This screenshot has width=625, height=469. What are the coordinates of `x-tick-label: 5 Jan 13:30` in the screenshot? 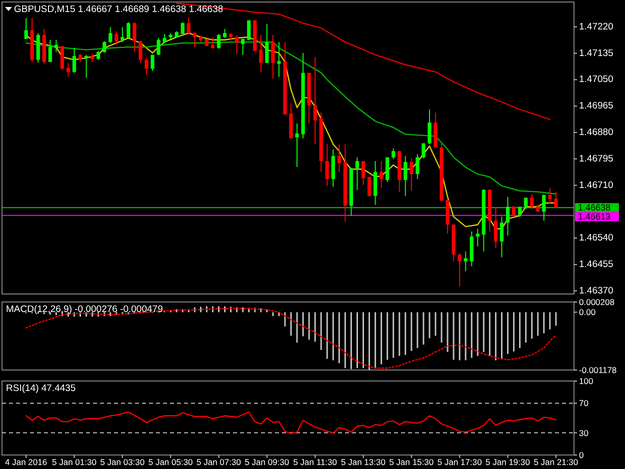 It's located at (363, 462).